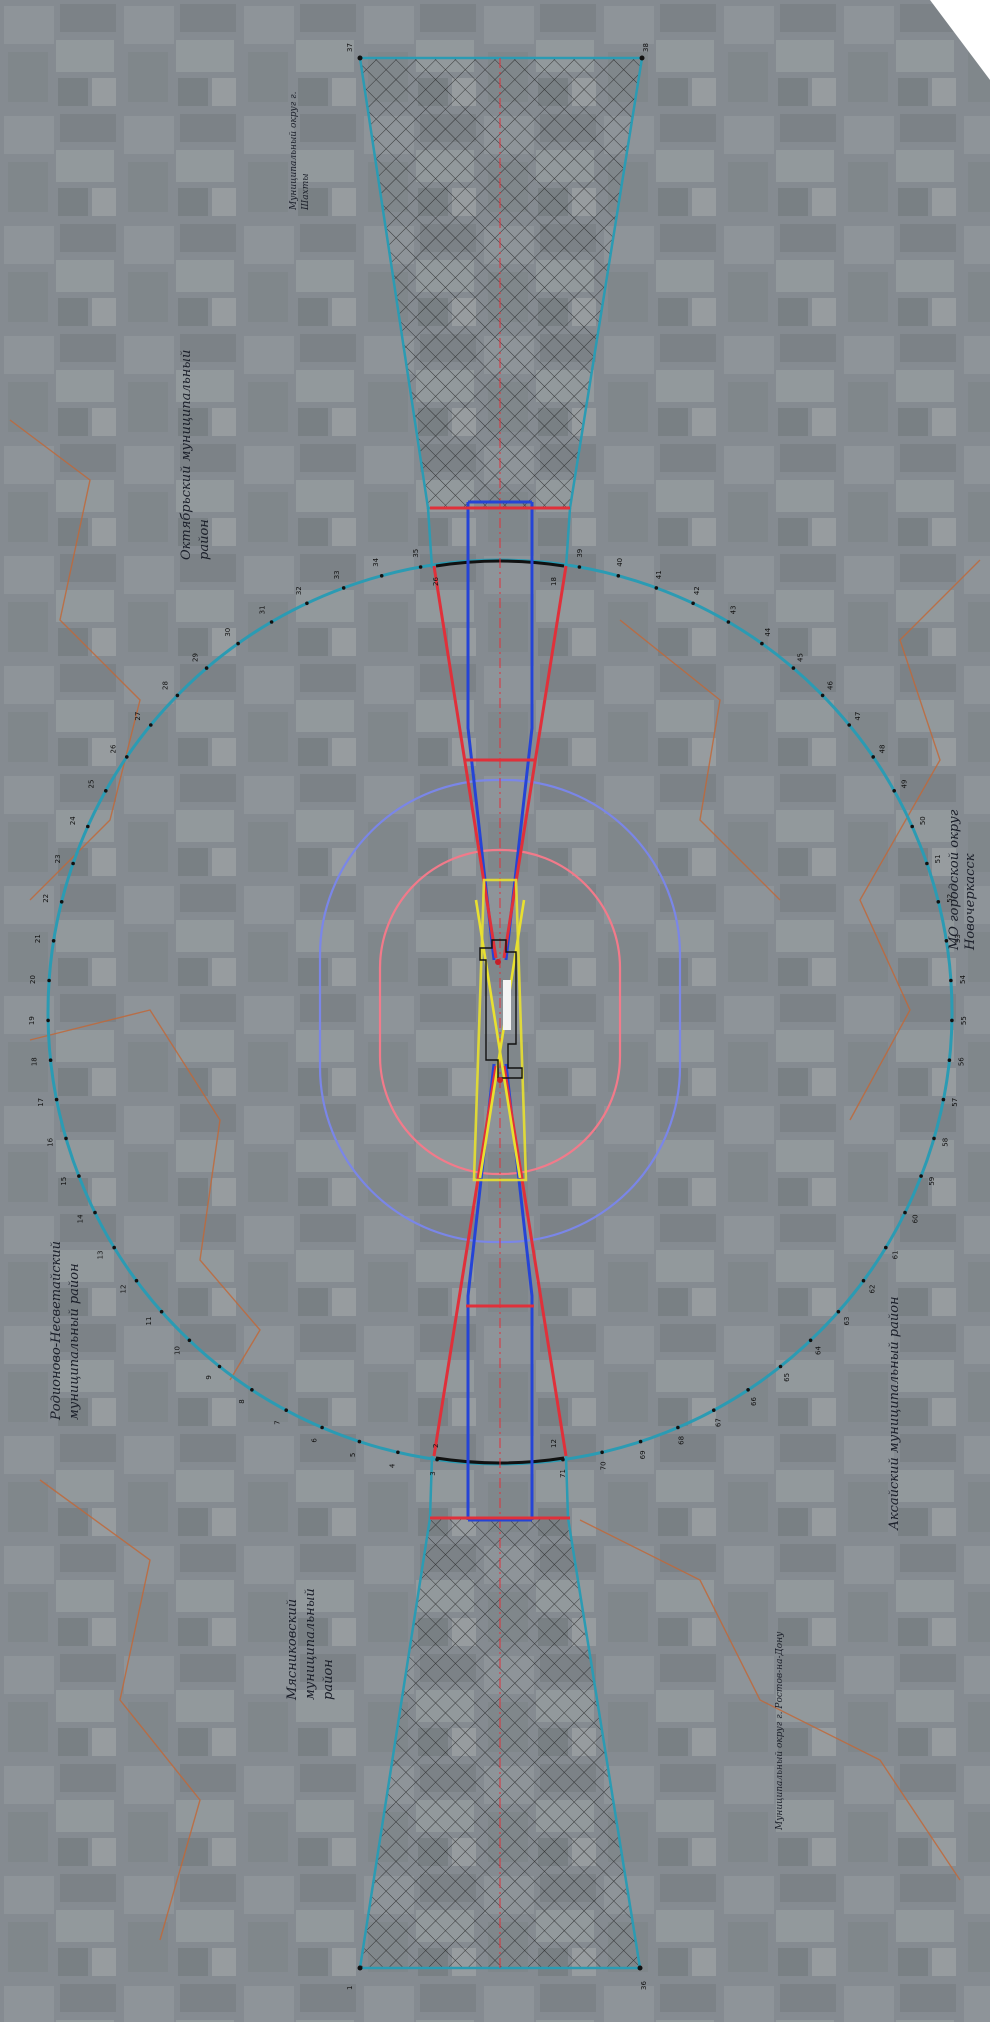 The height and width of the screenshot is (2022, 990). What do you see at coordinates (818, 1350) in the screenshot?
I see `boundary-point-number: 64` at bounding box center [818, 1350].